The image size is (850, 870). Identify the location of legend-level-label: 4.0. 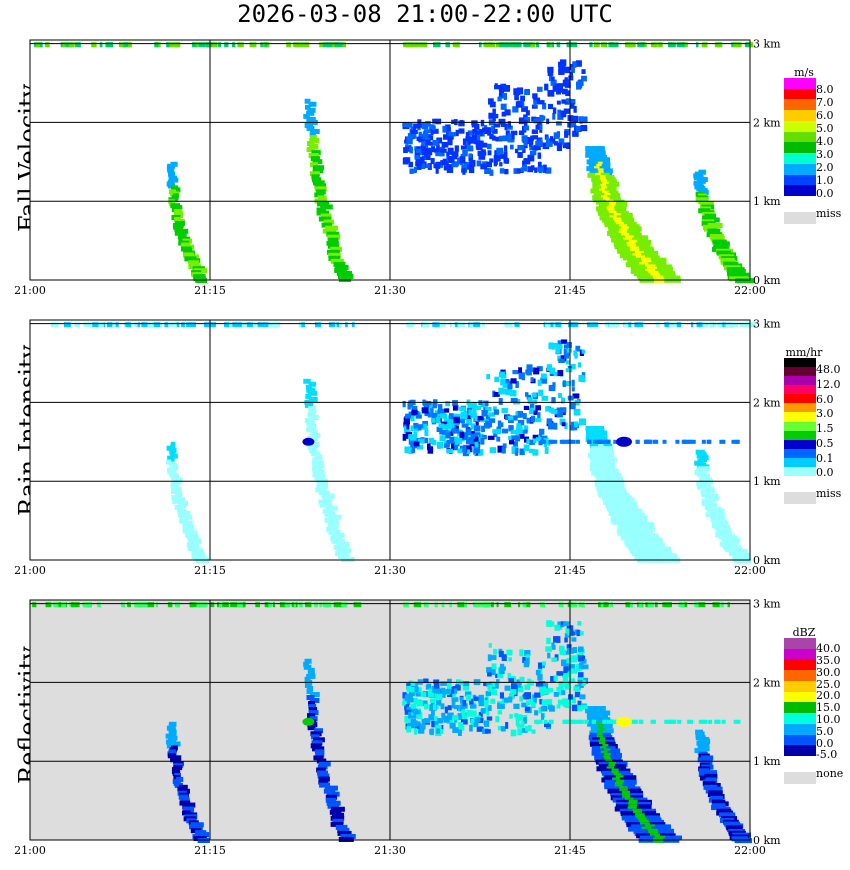
(825, 142).